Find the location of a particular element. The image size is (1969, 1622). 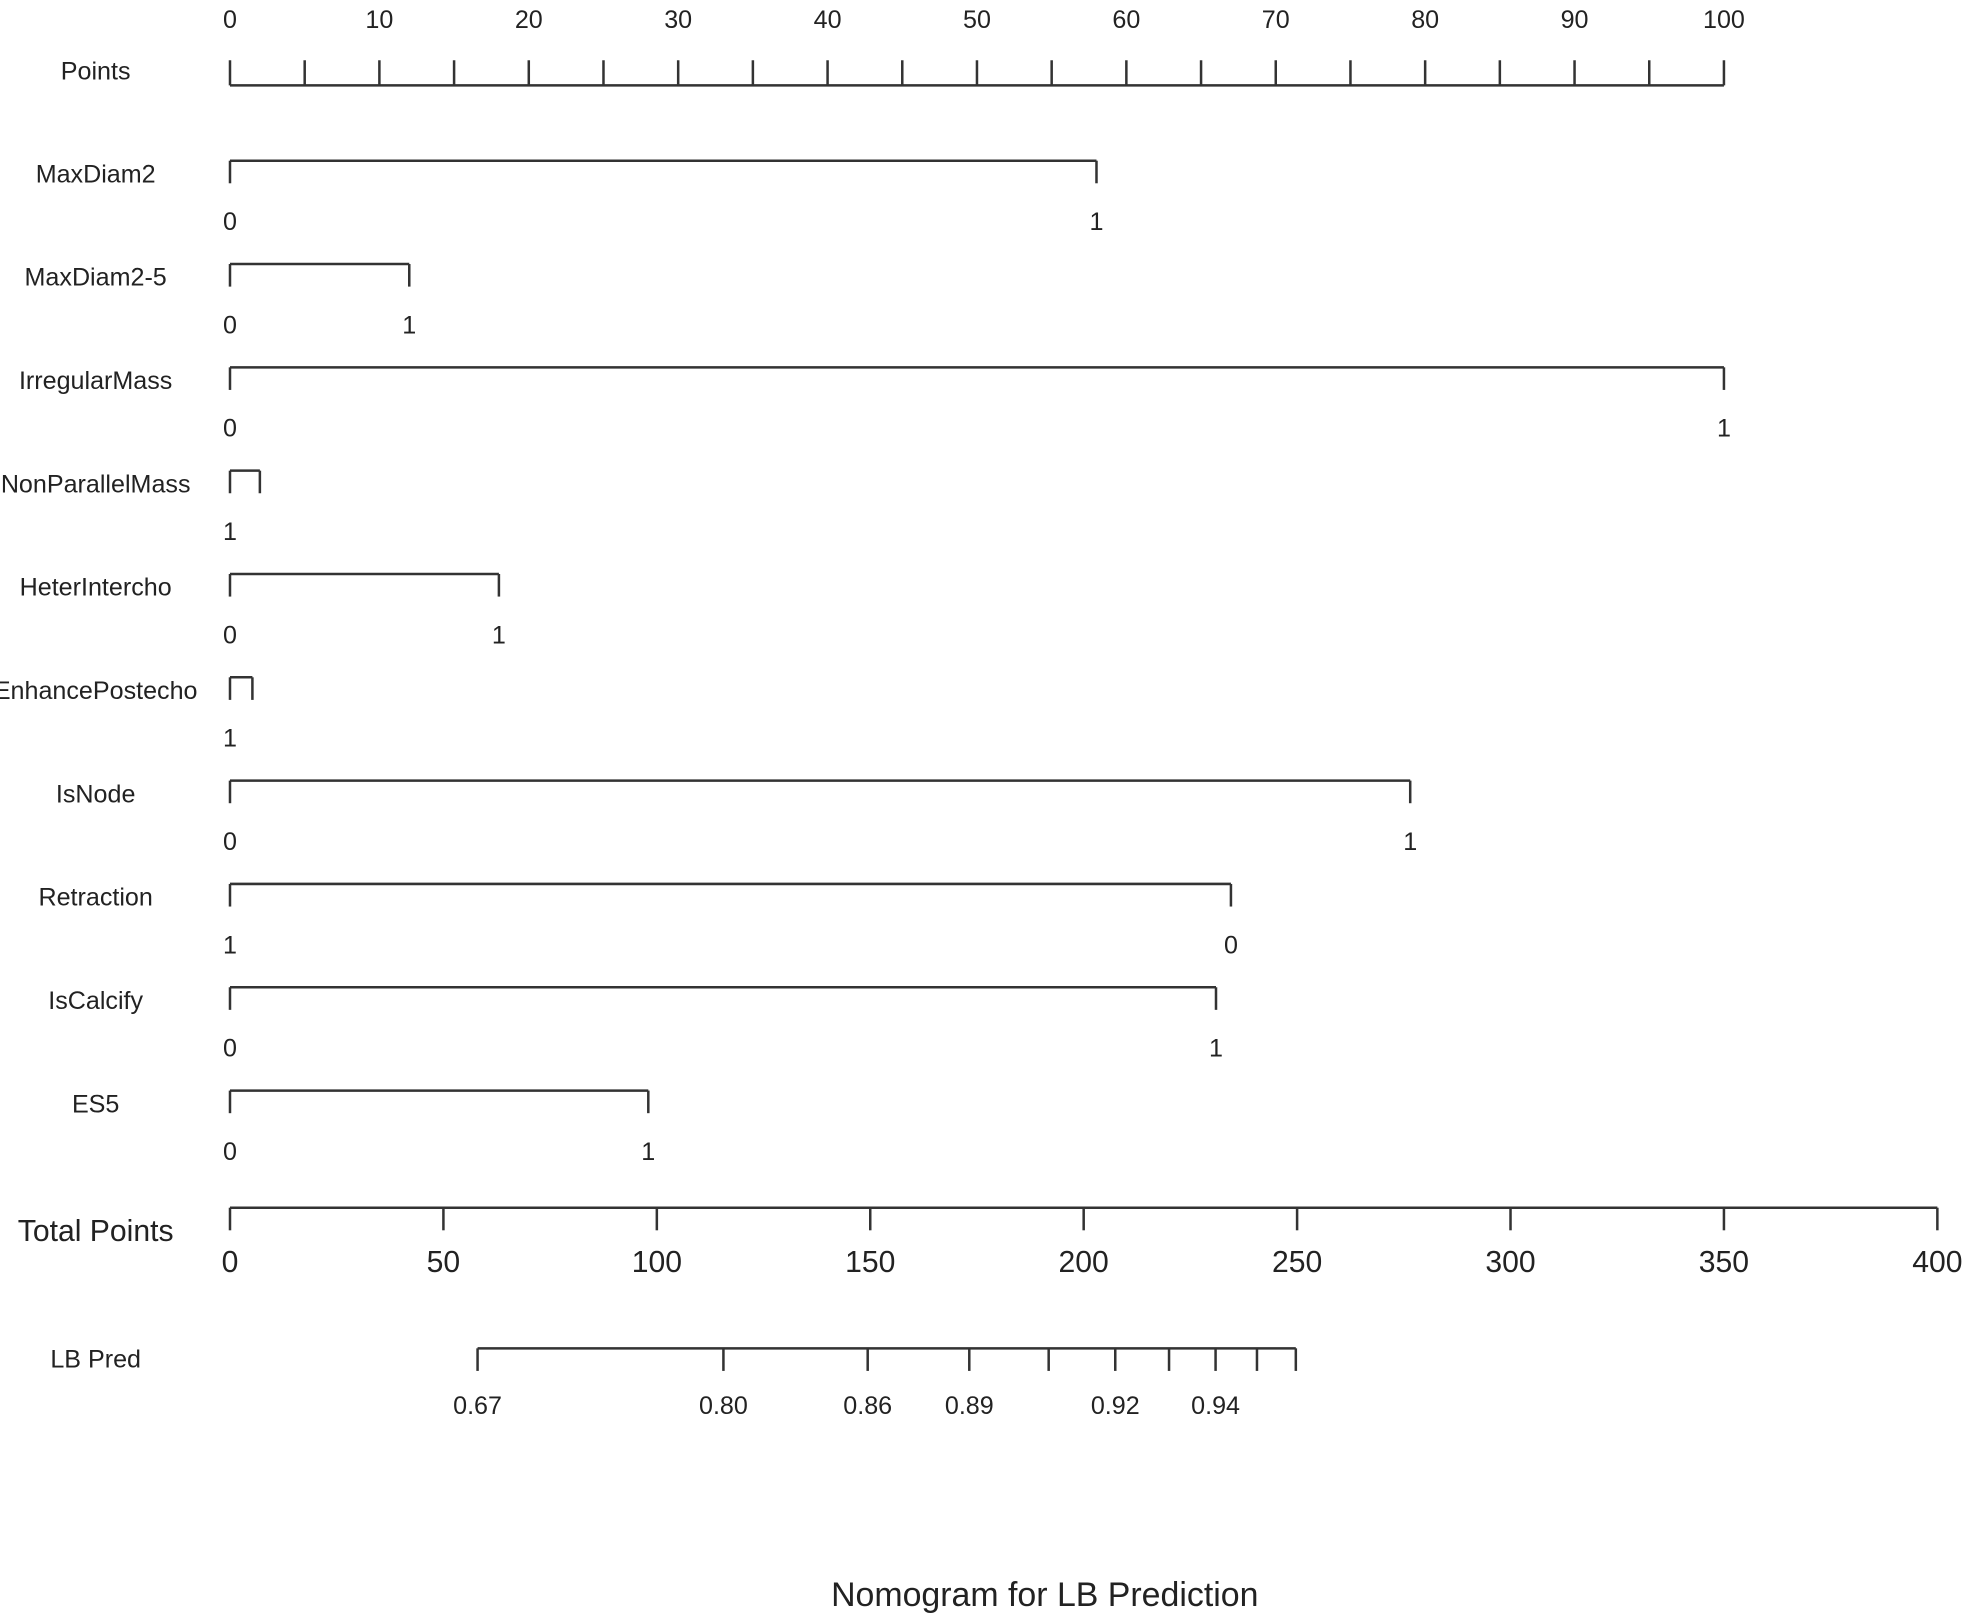

points-tick-label: 40 is located at coordinates (828, 20).